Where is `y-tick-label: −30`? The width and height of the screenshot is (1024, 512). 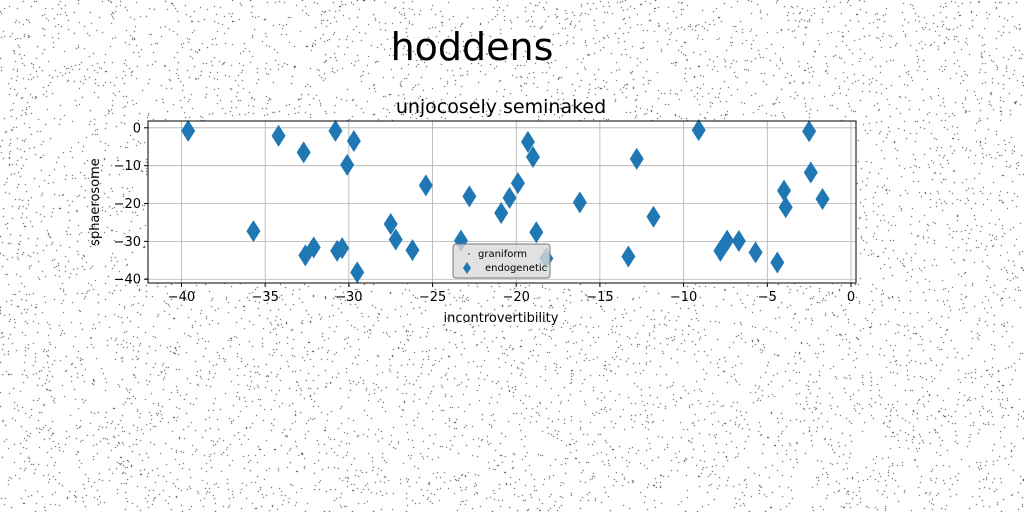
y-tick-label: −30 is located at coordinates (127, 242).